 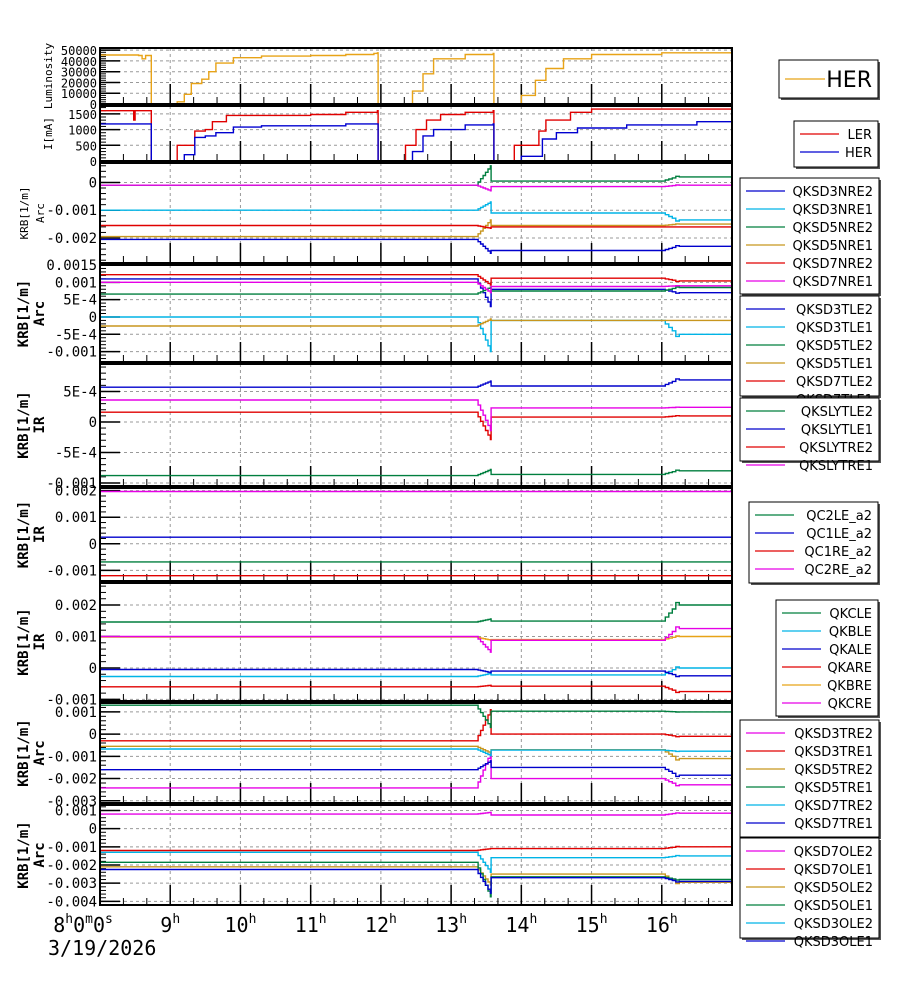 I want to click on legend-label: QC2LE_a2, so click(x=839, y=516).